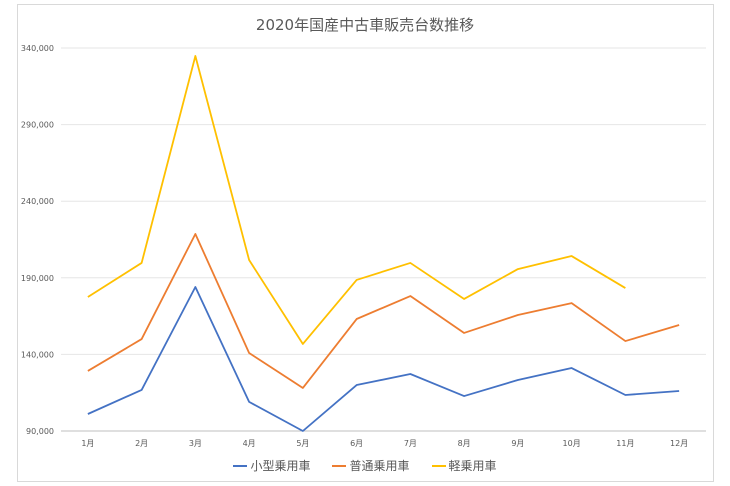 The height and width of the screenshot is (486, 730). What do you see at coordinates (625, 443) in the screenshot?
I see `x-tick-label: 11月` at bounding box center [625, 443].